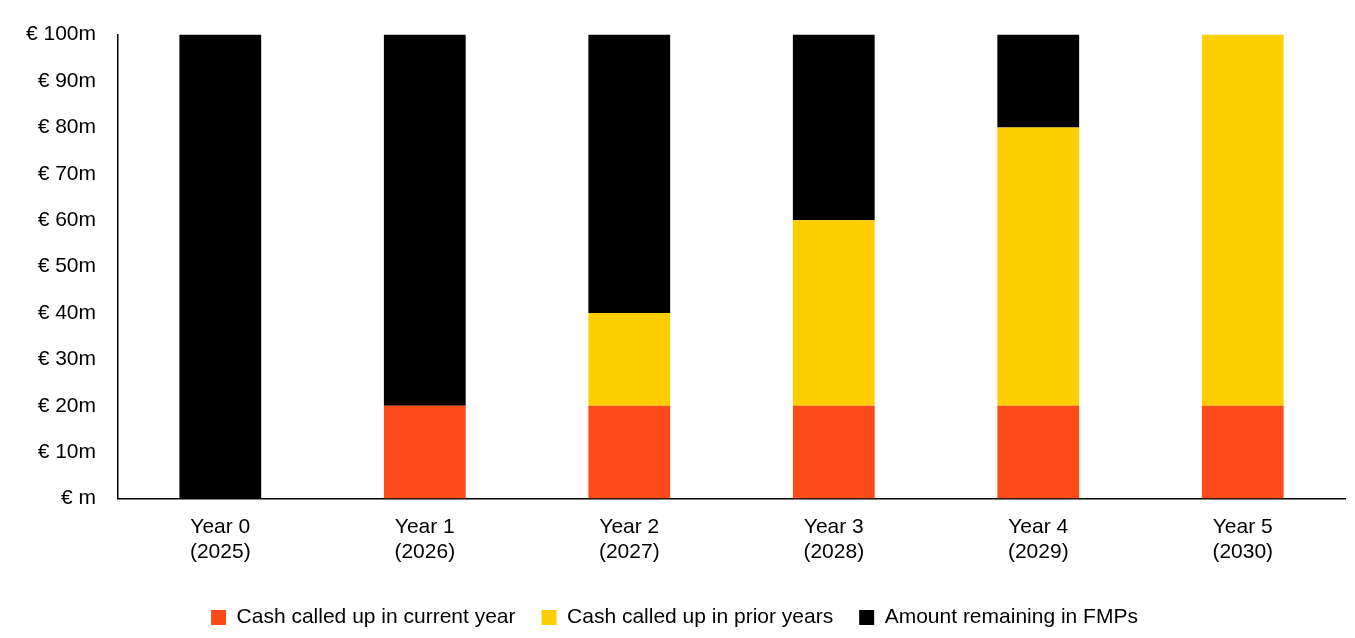 This screenshot has height=638, width=1355. What do you see at coordinates (79, 497) in the screenshot?
I see `y-tick-label: € m` at bounding box center [79, 497].